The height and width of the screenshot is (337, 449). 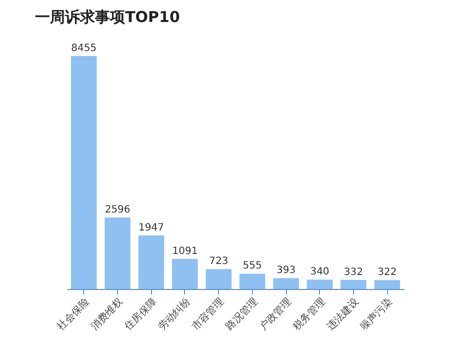 I want to click on data-label: 322, so click(x=387, y=272).